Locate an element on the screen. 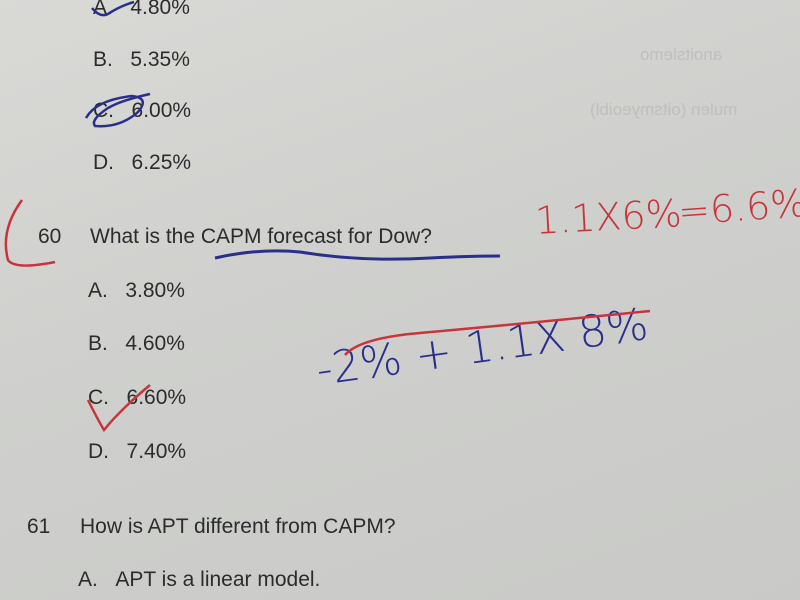 The height and width of the screenshot is (600, 800). q60-option-b: B. 4.60% is located at coordinates (136, 343).